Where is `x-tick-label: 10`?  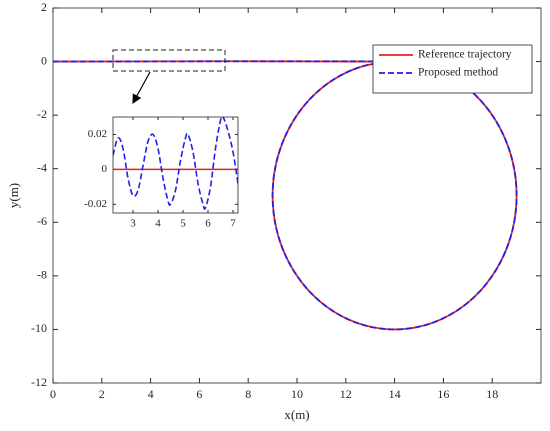 x-tick-label: 10 is located at coordinates (297, 394).